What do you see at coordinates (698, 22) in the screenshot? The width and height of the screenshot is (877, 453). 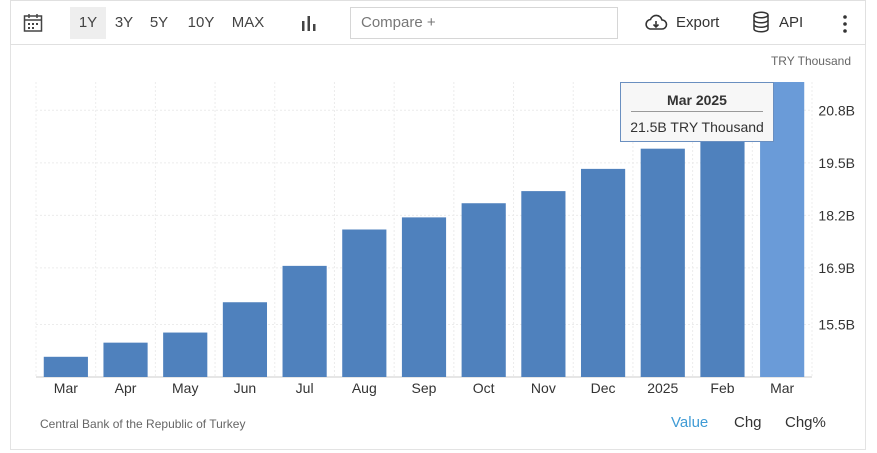 I see `export-button: Export` at bounding box center [698, 22].